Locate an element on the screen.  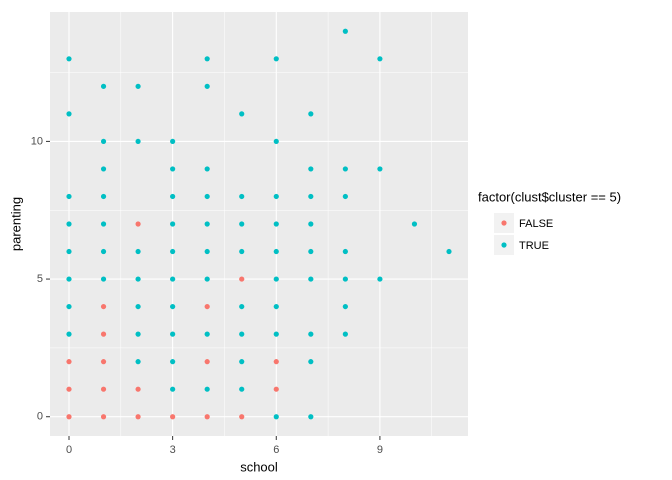
y-tick-label: 0 is located at coordinates (40, 417).